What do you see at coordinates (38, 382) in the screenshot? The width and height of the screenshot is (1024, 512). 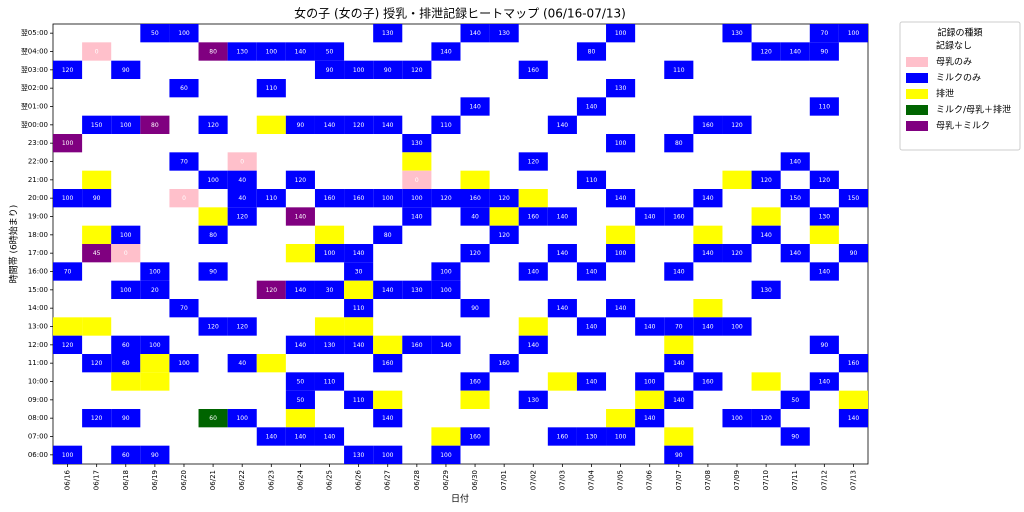 I see `y-tick-label: 10:00` at bounding box center [38, 382].